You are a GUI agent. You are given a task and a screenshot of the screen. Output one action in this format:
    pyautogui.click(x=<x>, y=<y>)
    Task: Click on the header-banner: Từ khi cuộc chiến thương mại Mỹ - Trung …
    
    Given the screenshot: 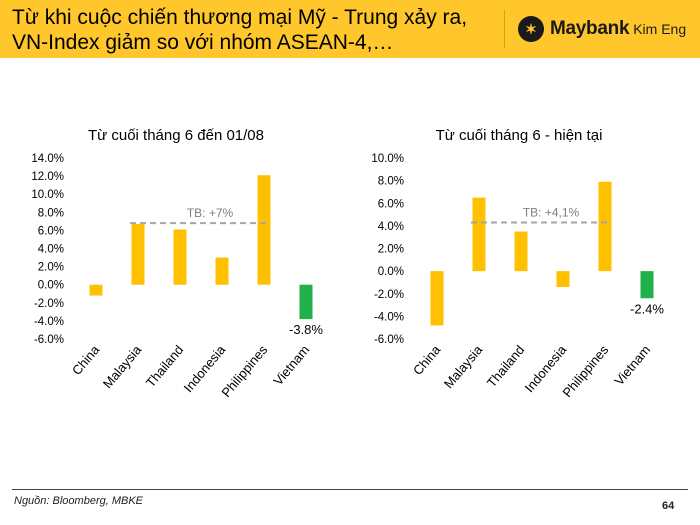 What is the action you would take?
    pyautogui.click(x=350, y=29)
    